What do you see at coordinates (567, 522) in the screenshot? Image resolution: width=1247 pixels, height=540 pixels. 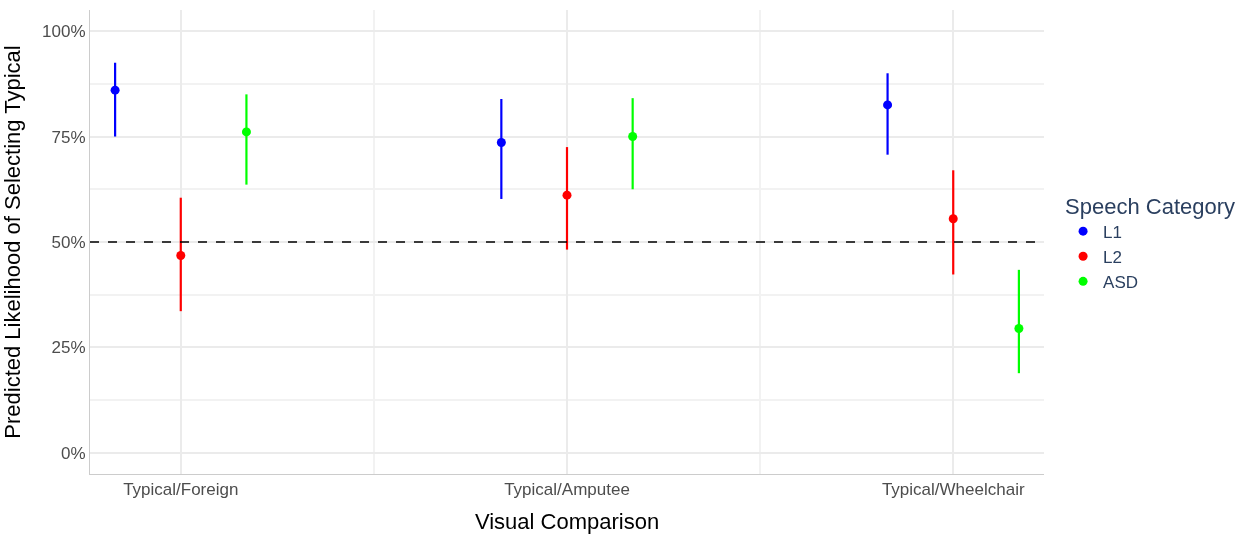 I see `x-axis-title: Visual Comparison` at bounding box center [567, 522].